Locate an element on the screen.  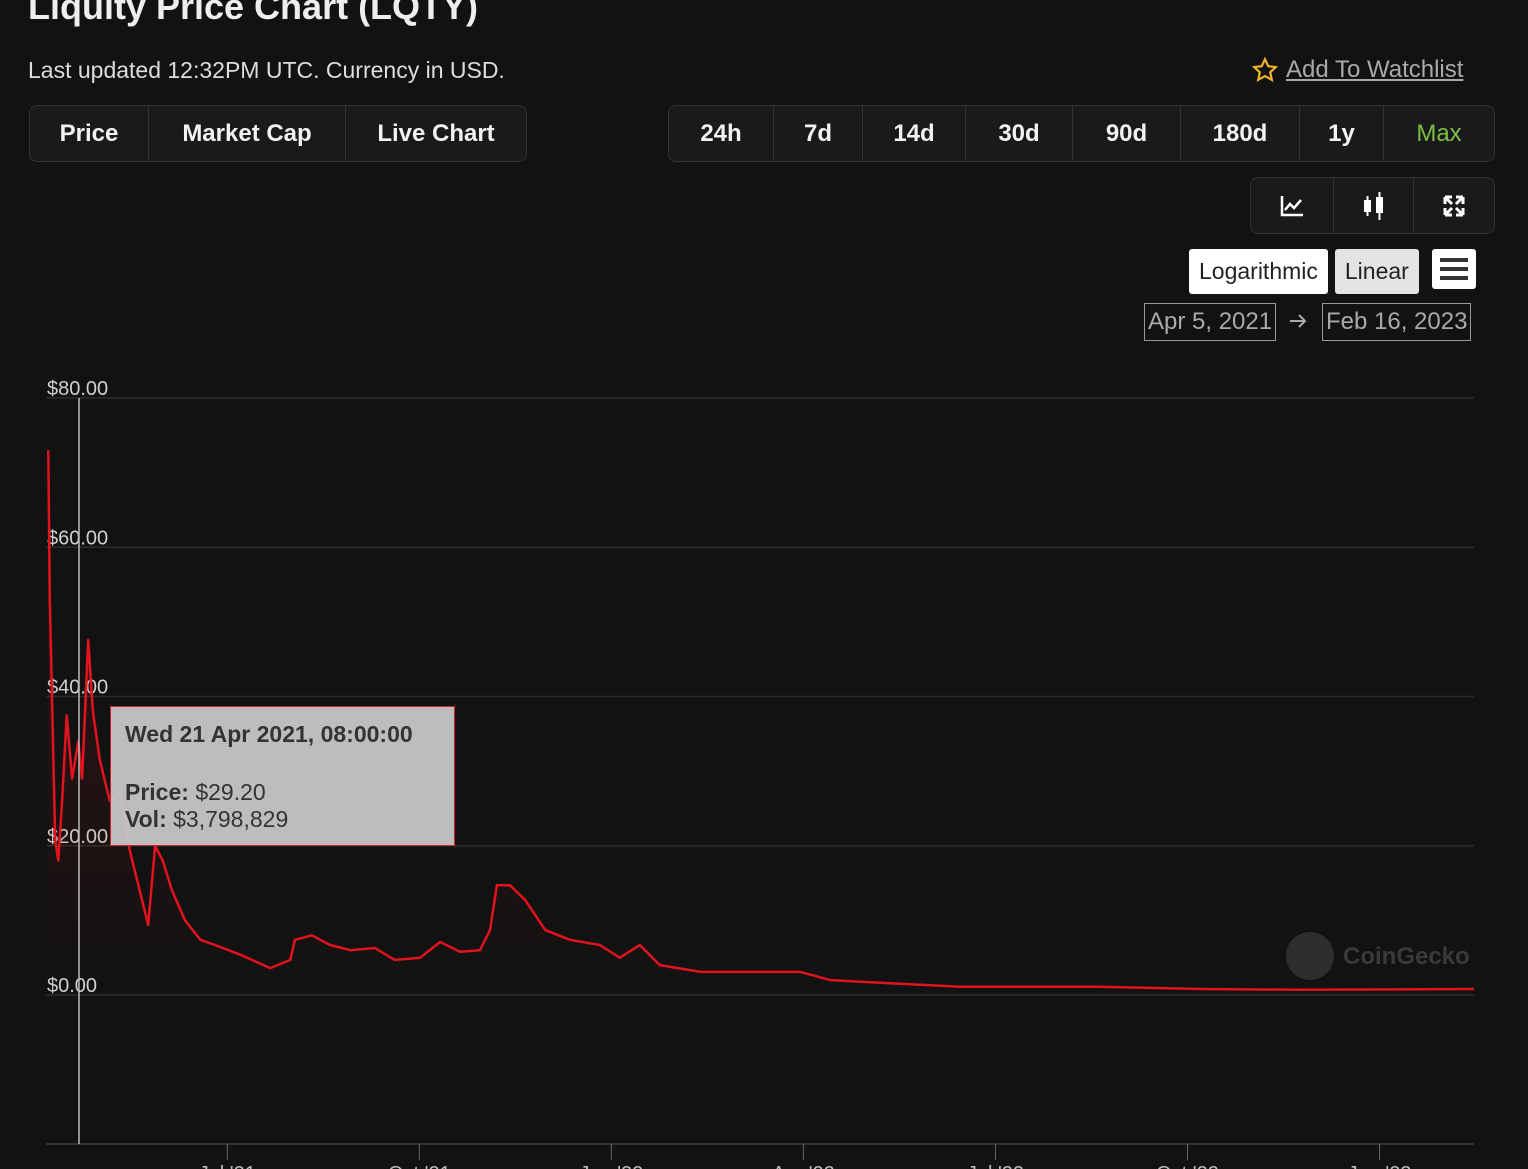
tooltip-vol-label: Vol: is located at coordinates (146, 819).